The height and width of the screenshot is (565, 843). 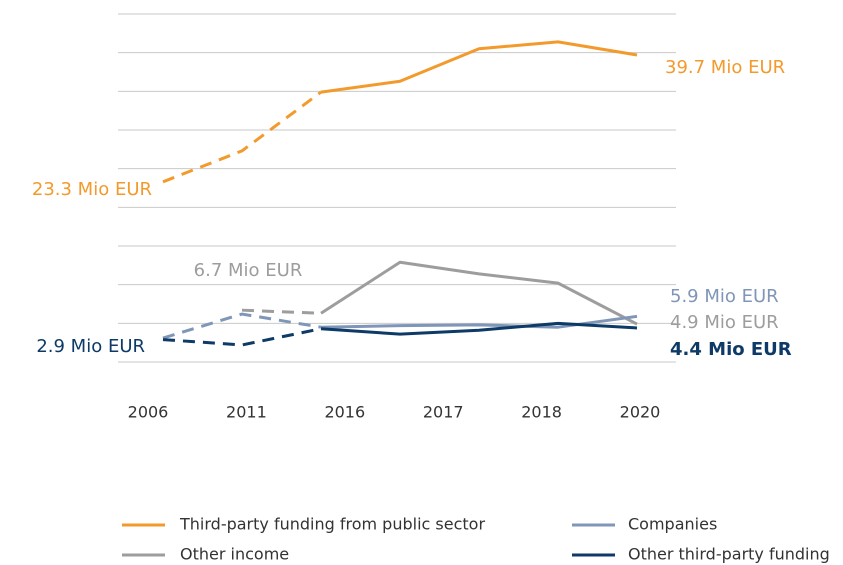 What do you see at coordinates (443, 412) in the screenshot?
I see `x-tick-label: 2017` at bounding box center [443, 412].